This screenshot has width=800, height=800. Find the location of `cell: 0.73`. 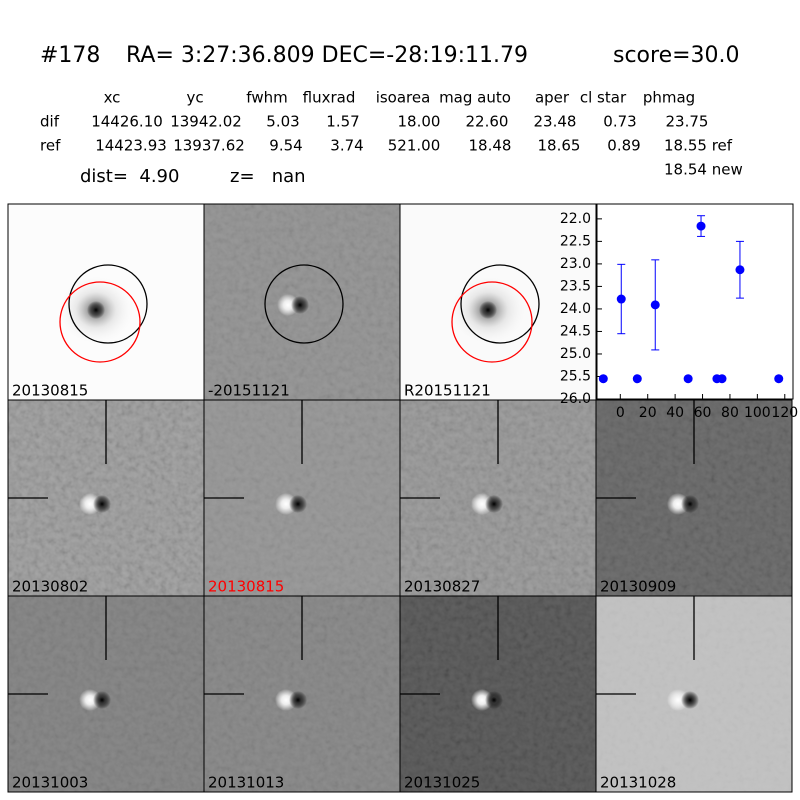

cell: 0.73 is located at coordinates (619, 122).